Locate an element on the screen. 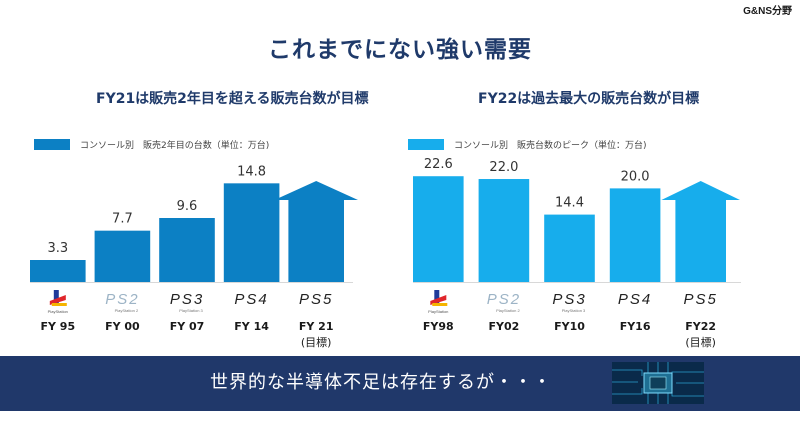  chart-left-logo-1-caption: PlayStation 2 is located at coordinates (127, 310).